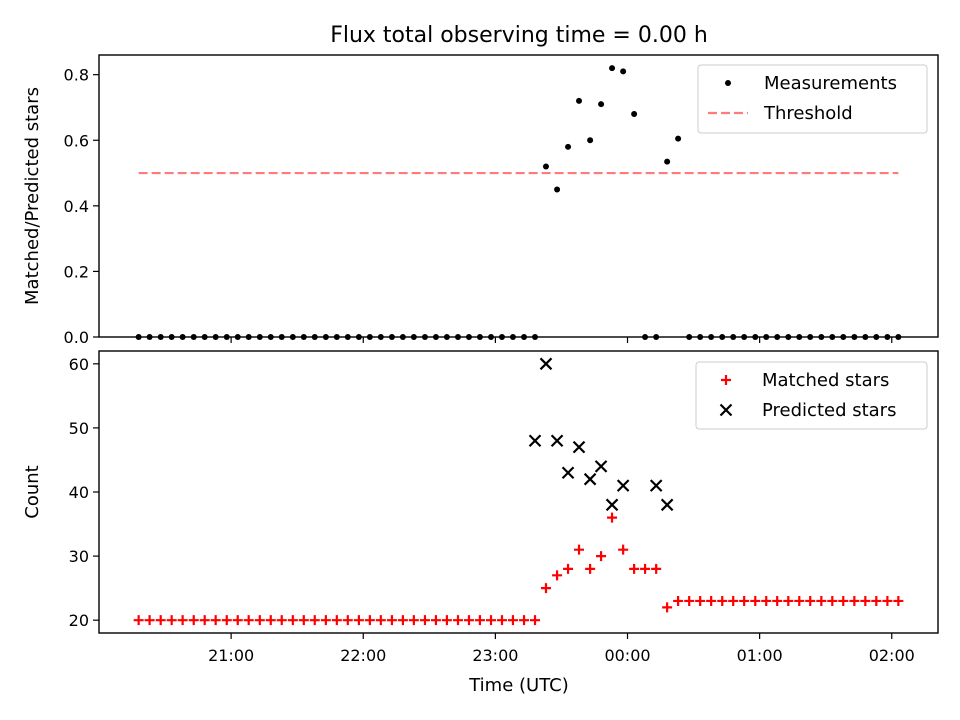  What do you see at coordinates (231, 655) in the screenshot?
I see `x-tick-label: 21:00` at bounding box center [231, 655].